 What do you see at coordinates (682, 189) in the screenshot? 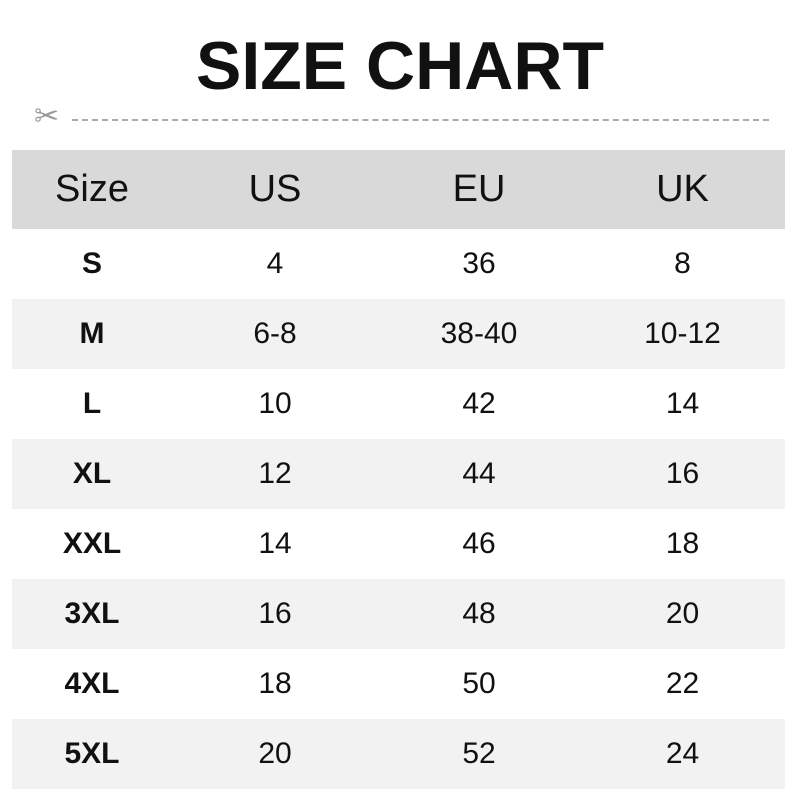
I see `header-uk: UK` at bounding box center [682, 189].